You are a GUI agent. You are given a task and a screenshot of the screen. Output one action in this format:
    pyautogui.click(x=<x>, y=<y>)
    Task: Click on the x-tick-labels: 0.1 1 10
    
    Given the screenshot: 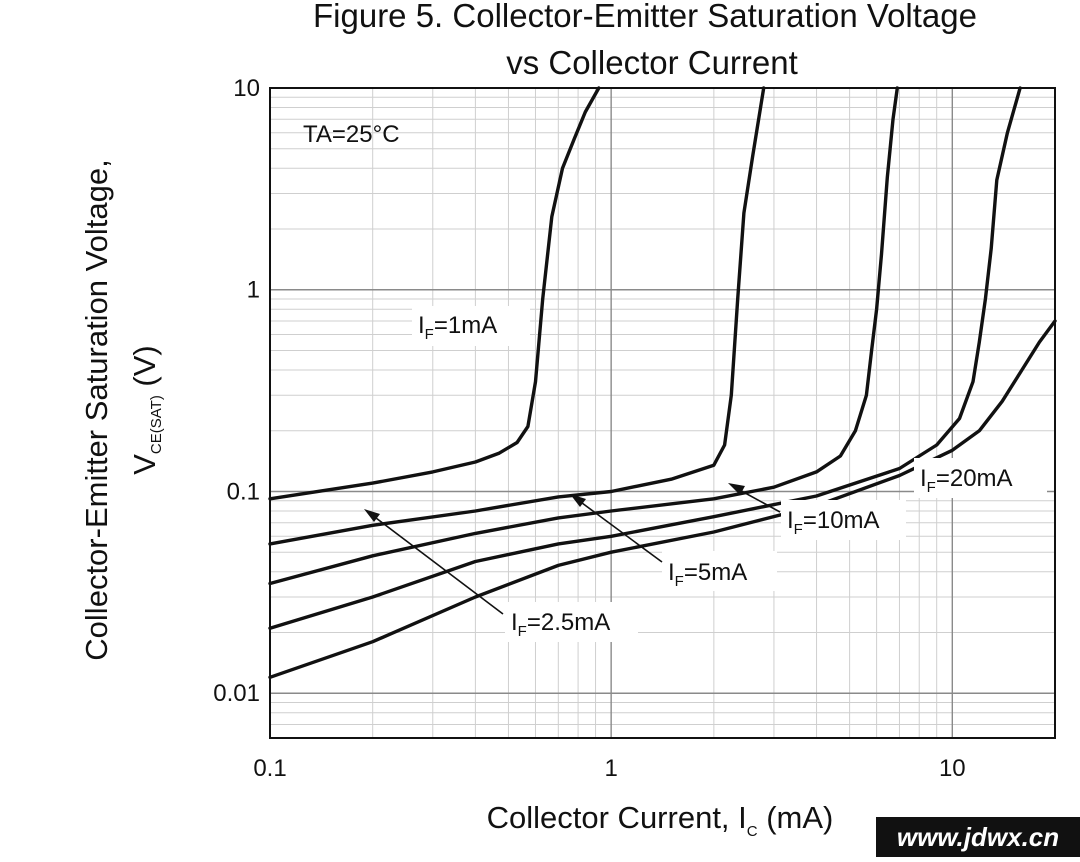 What is the action you would take?
    pyautogui.click(x=609, y=768)
    